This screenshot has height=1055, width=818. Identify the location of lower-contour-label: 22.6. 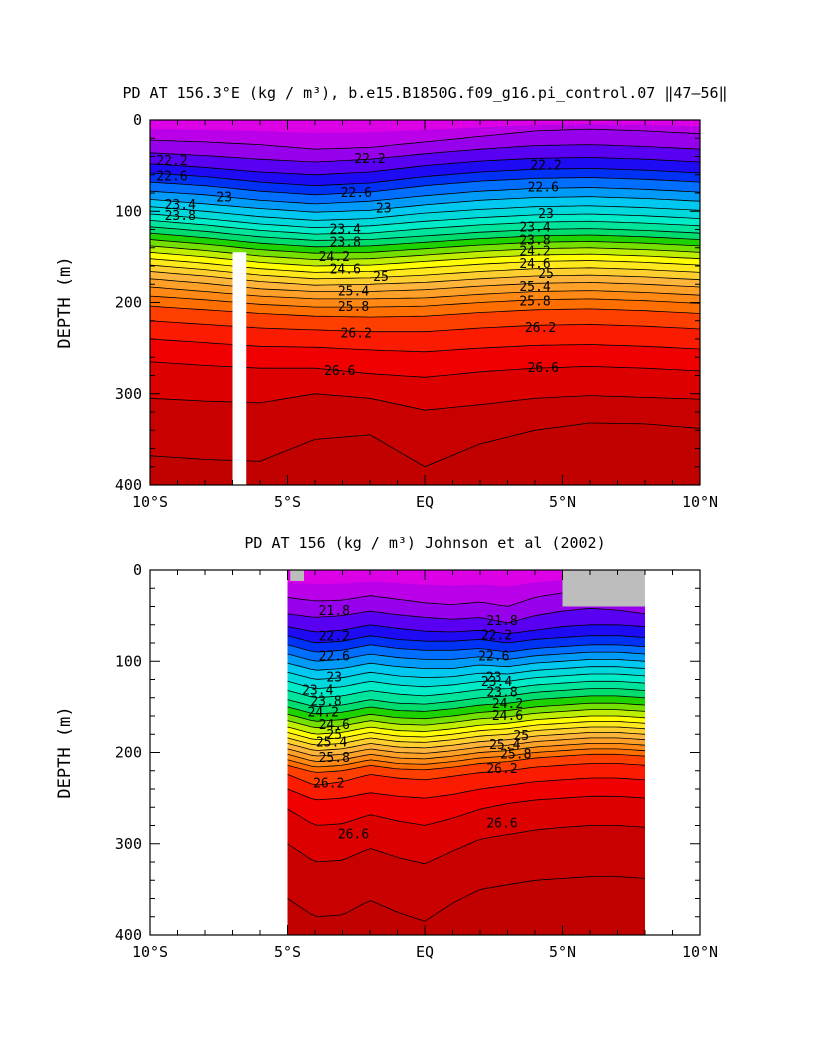
(334, 657).